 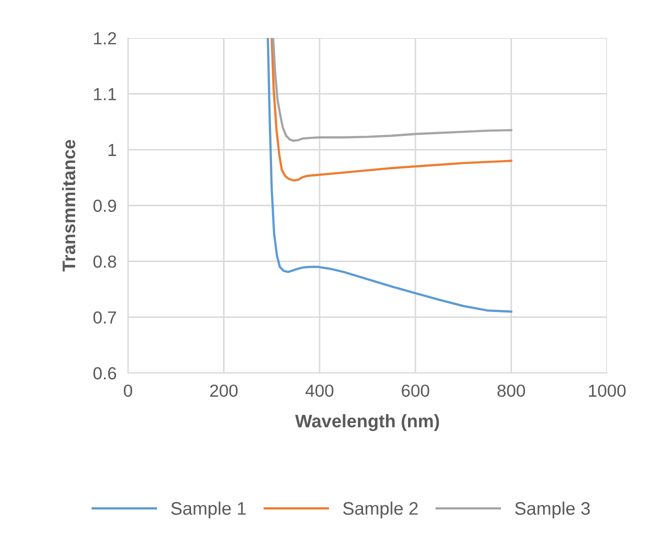 What do you see at coordinates (416, 390) in the screenshot?
I see `x-tick-label: 600` at bounding box center [416, 390].